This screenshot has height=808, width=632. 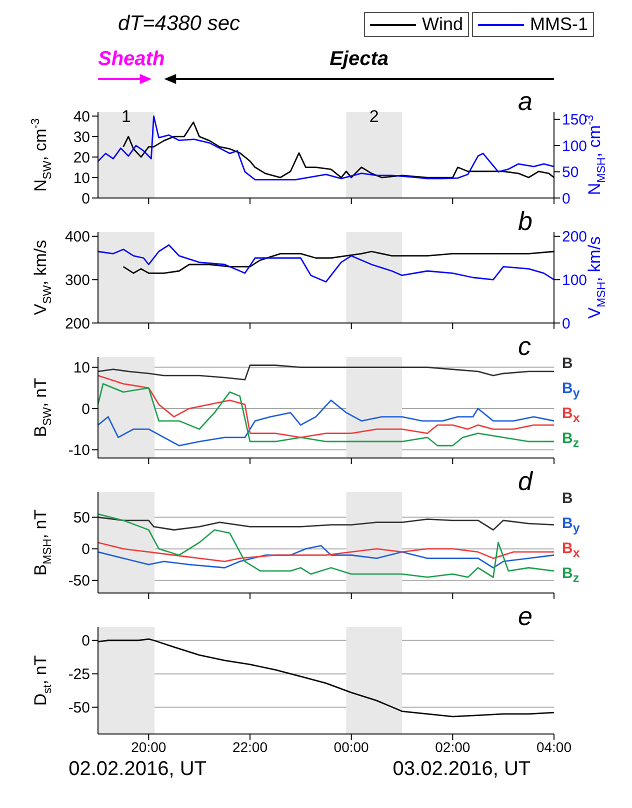 I want to click on y-tick-label: 300, so click(x=77, y=280).